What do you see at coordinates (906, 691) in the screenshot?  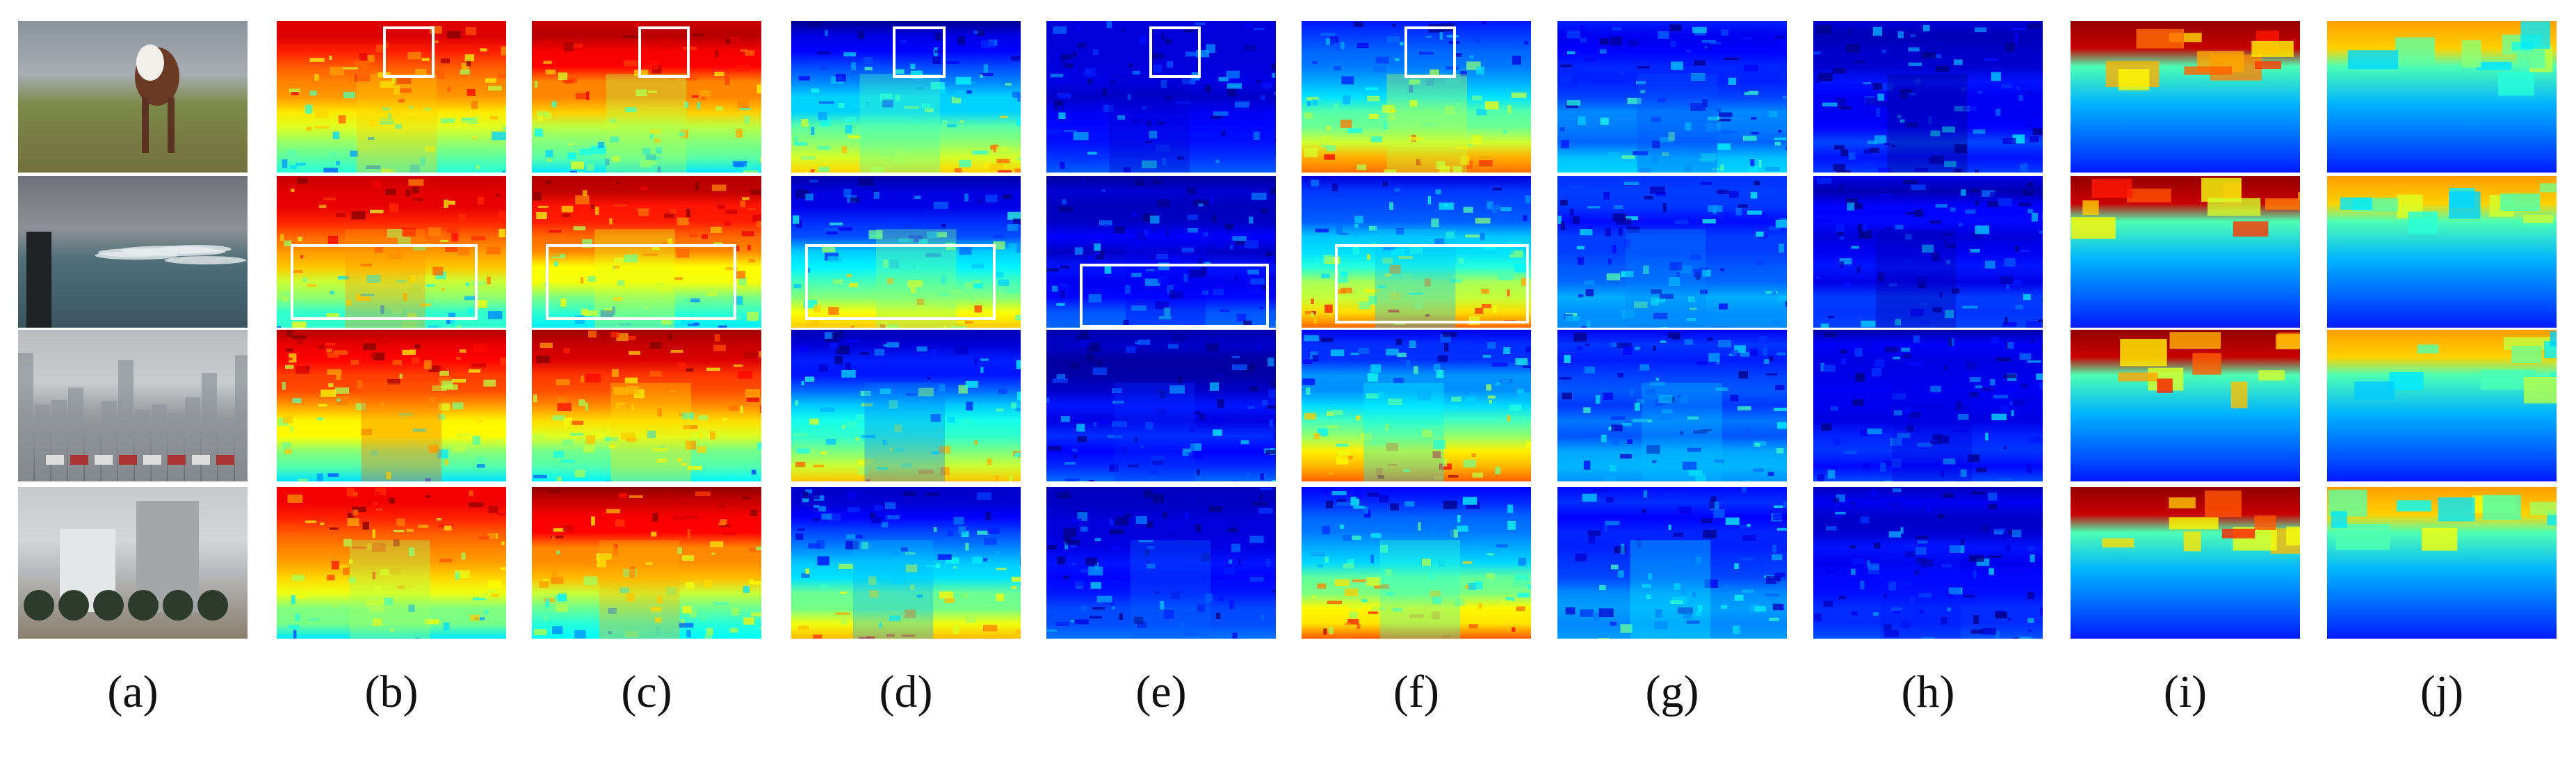 I see `panel-label-d: (d)` at bounding box center [906, 691].